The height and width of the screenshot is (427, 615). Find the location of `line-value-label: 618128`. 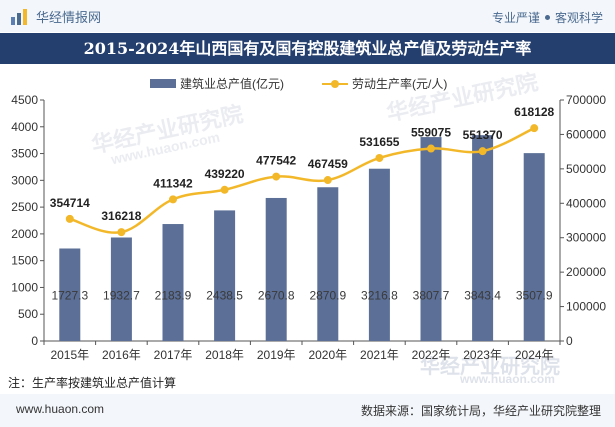

line-value-label: 618128 is located at coordinates (534, 112).